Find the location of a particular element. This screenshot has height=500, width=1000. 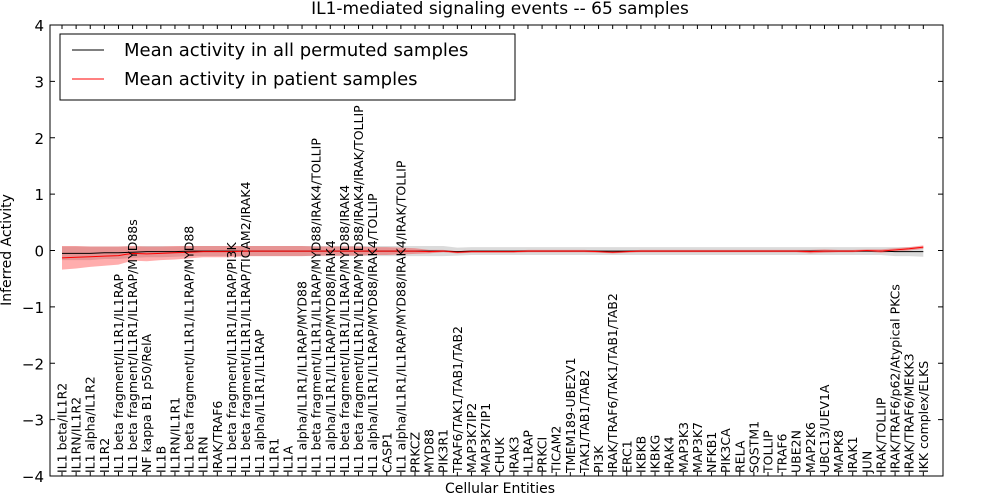

x-tick-label: TRAF6/TAK1/TAB1/TAB2 is located at coordinates (457, 400).